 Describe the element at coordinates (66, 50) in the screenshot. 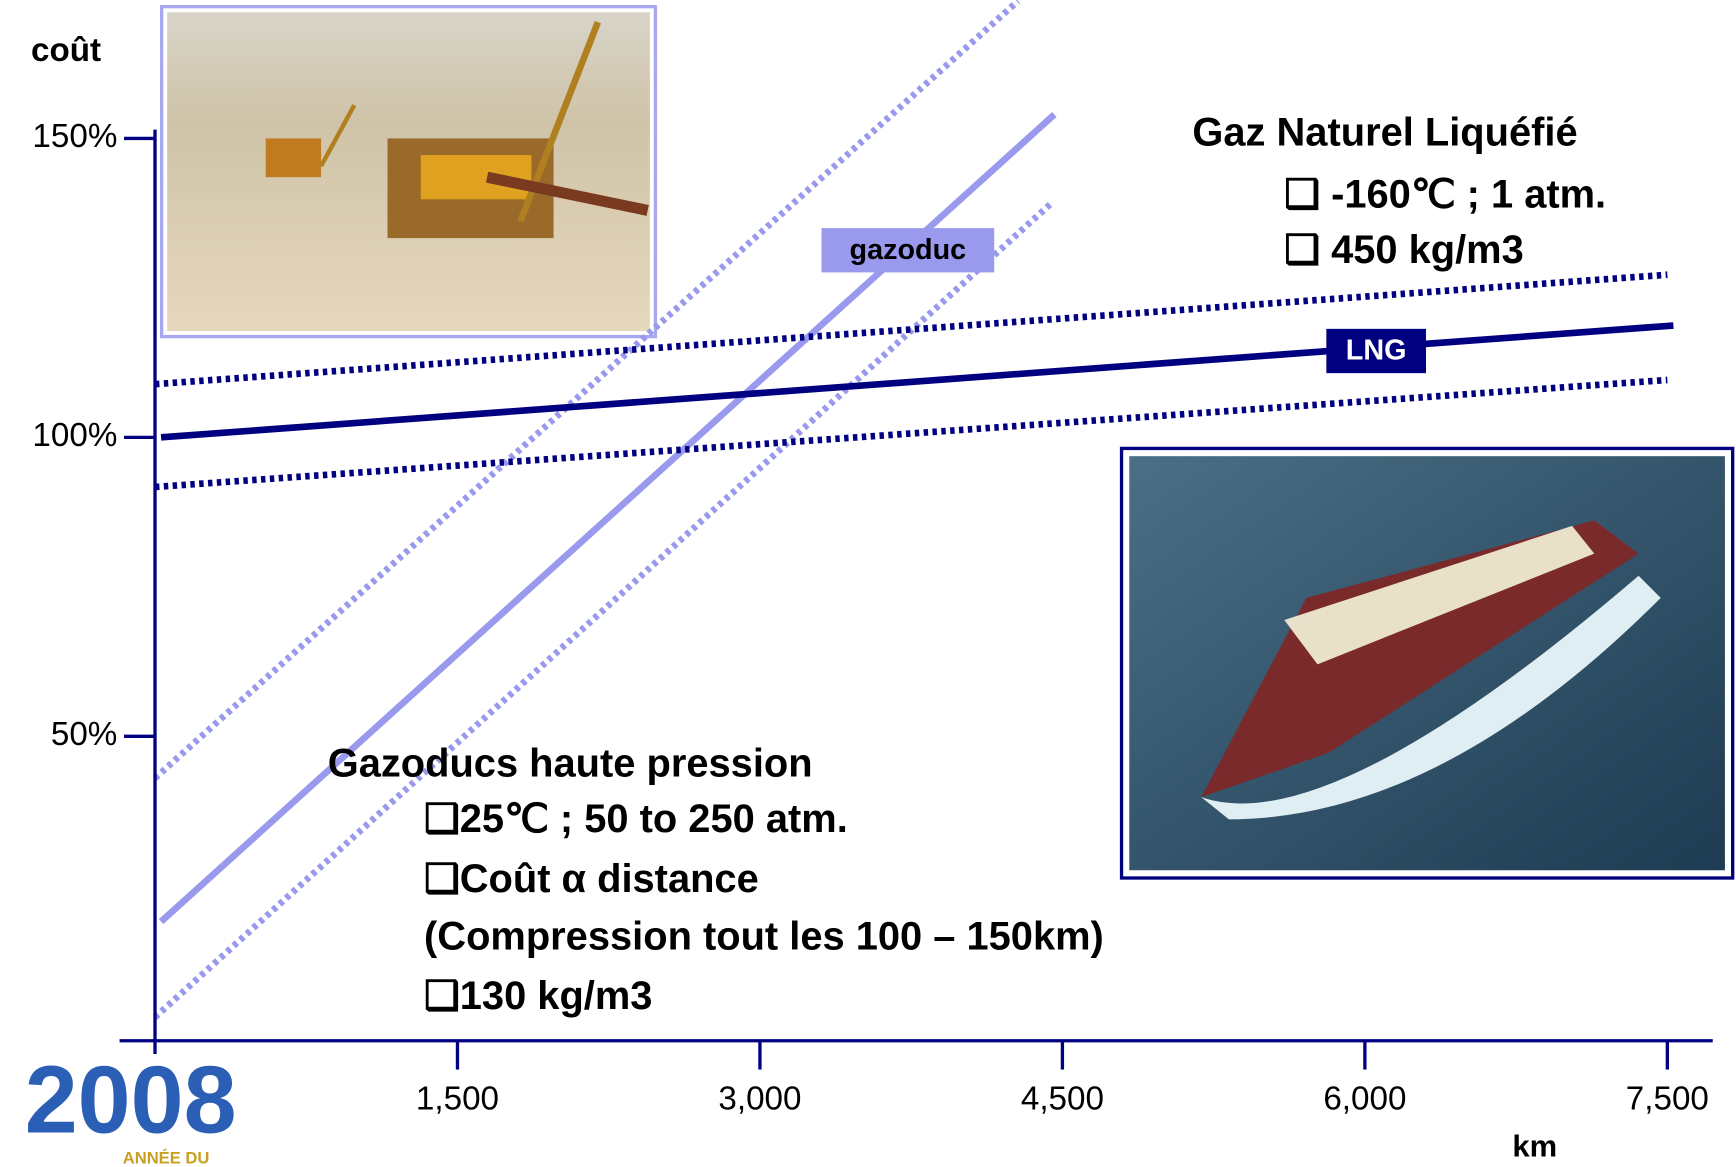

I see `y-axis-label: coût` at that location.